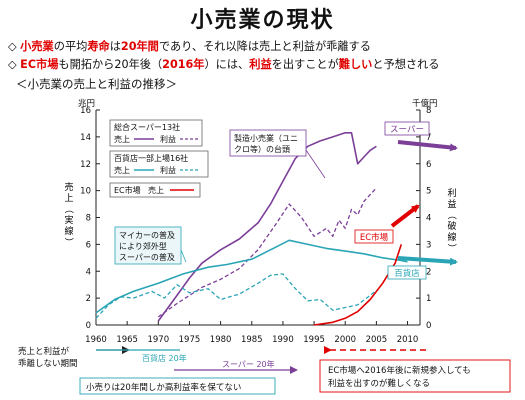 The image size is (525, 400). Describe the element at coordinates (68, 198) in the screenshot. I see `axis-title-char: 上` at that location.